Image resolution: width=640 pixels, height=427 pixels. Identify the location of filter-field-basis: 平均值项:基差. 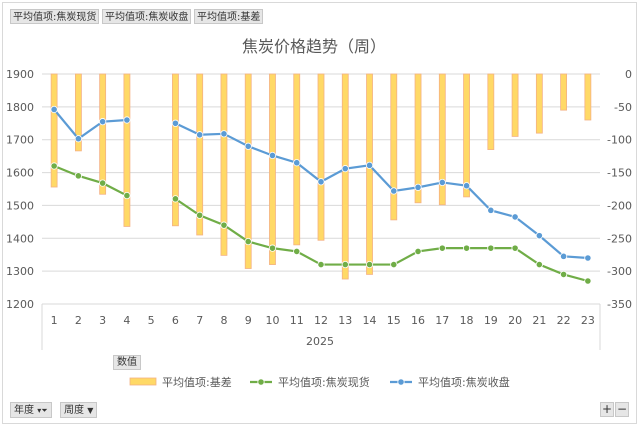
(229, 16).